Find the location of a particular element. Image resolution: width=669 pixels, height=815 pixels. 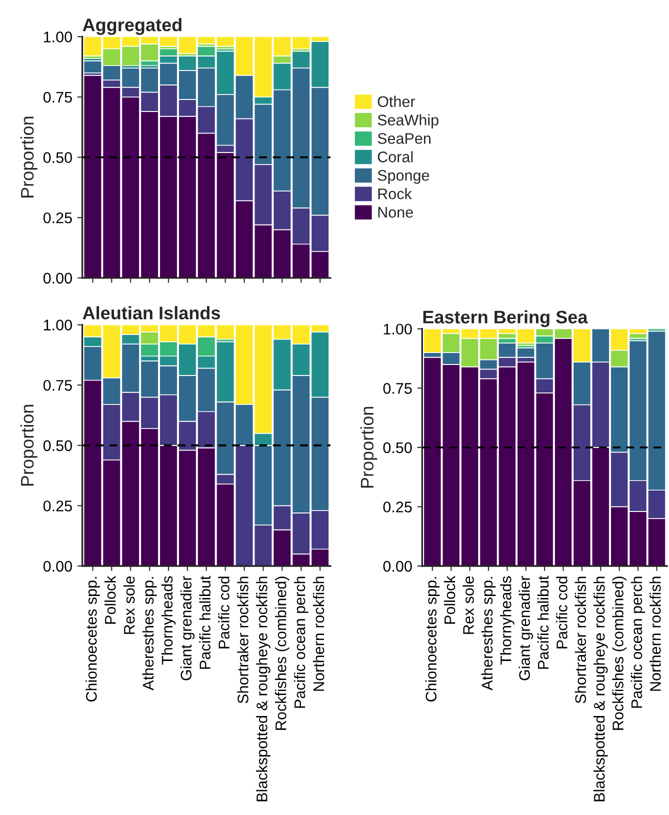

chart-title: Aleutian Islands is located at coordinates (151, 313).